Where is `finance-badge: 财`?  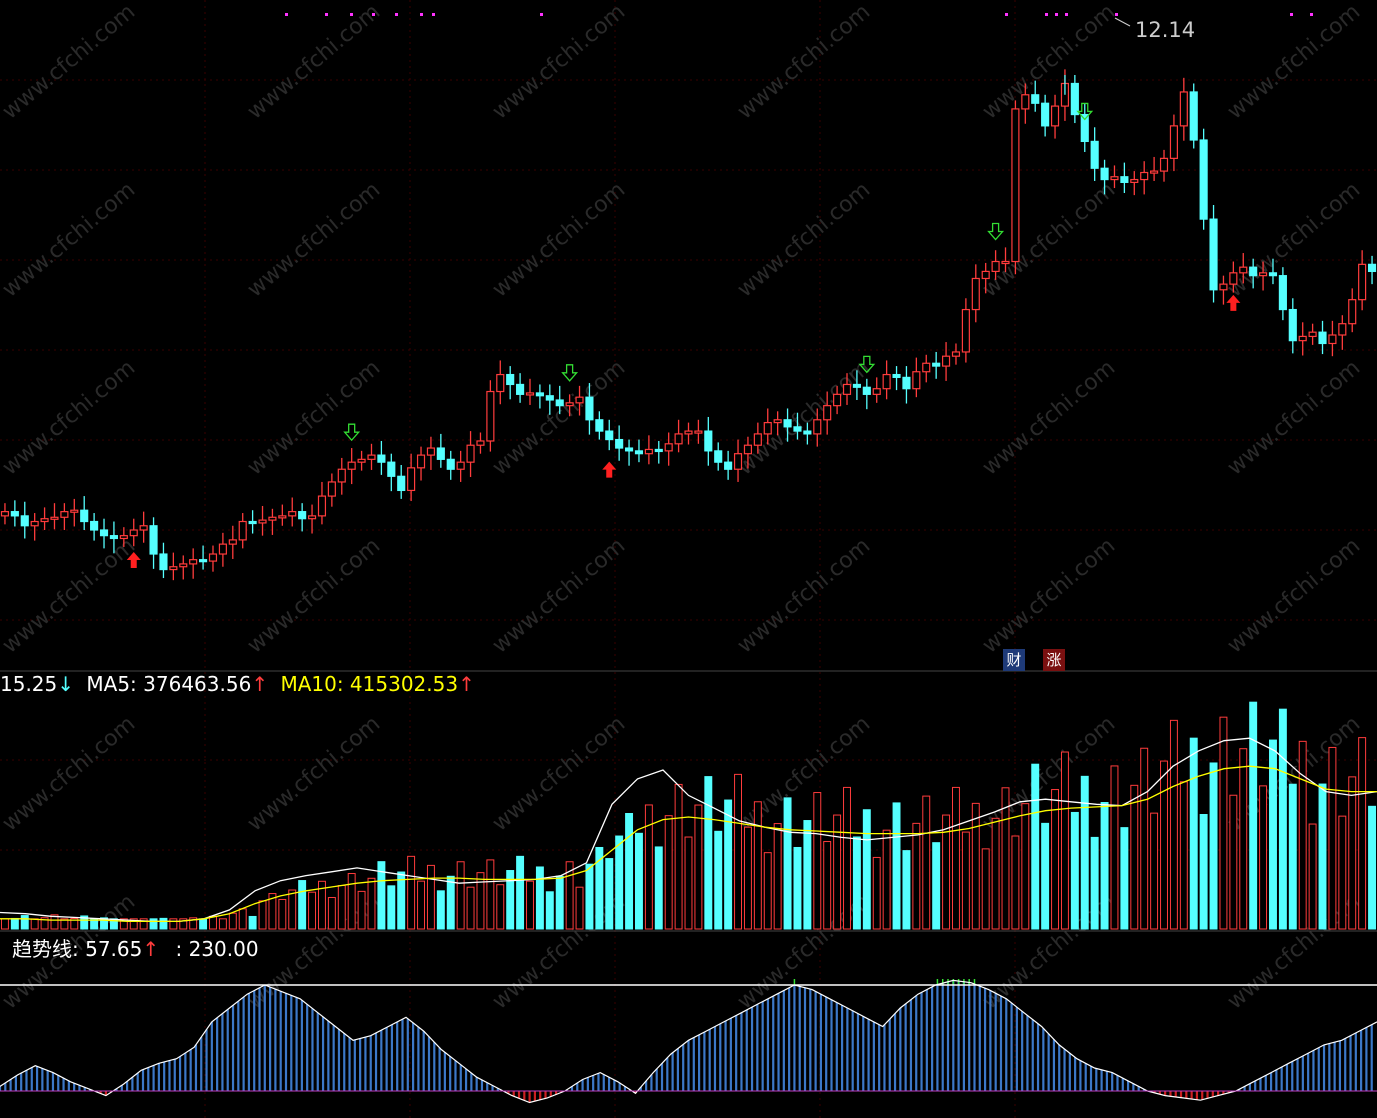 finance-badge: 财 is located at coordinates (1014, 660).